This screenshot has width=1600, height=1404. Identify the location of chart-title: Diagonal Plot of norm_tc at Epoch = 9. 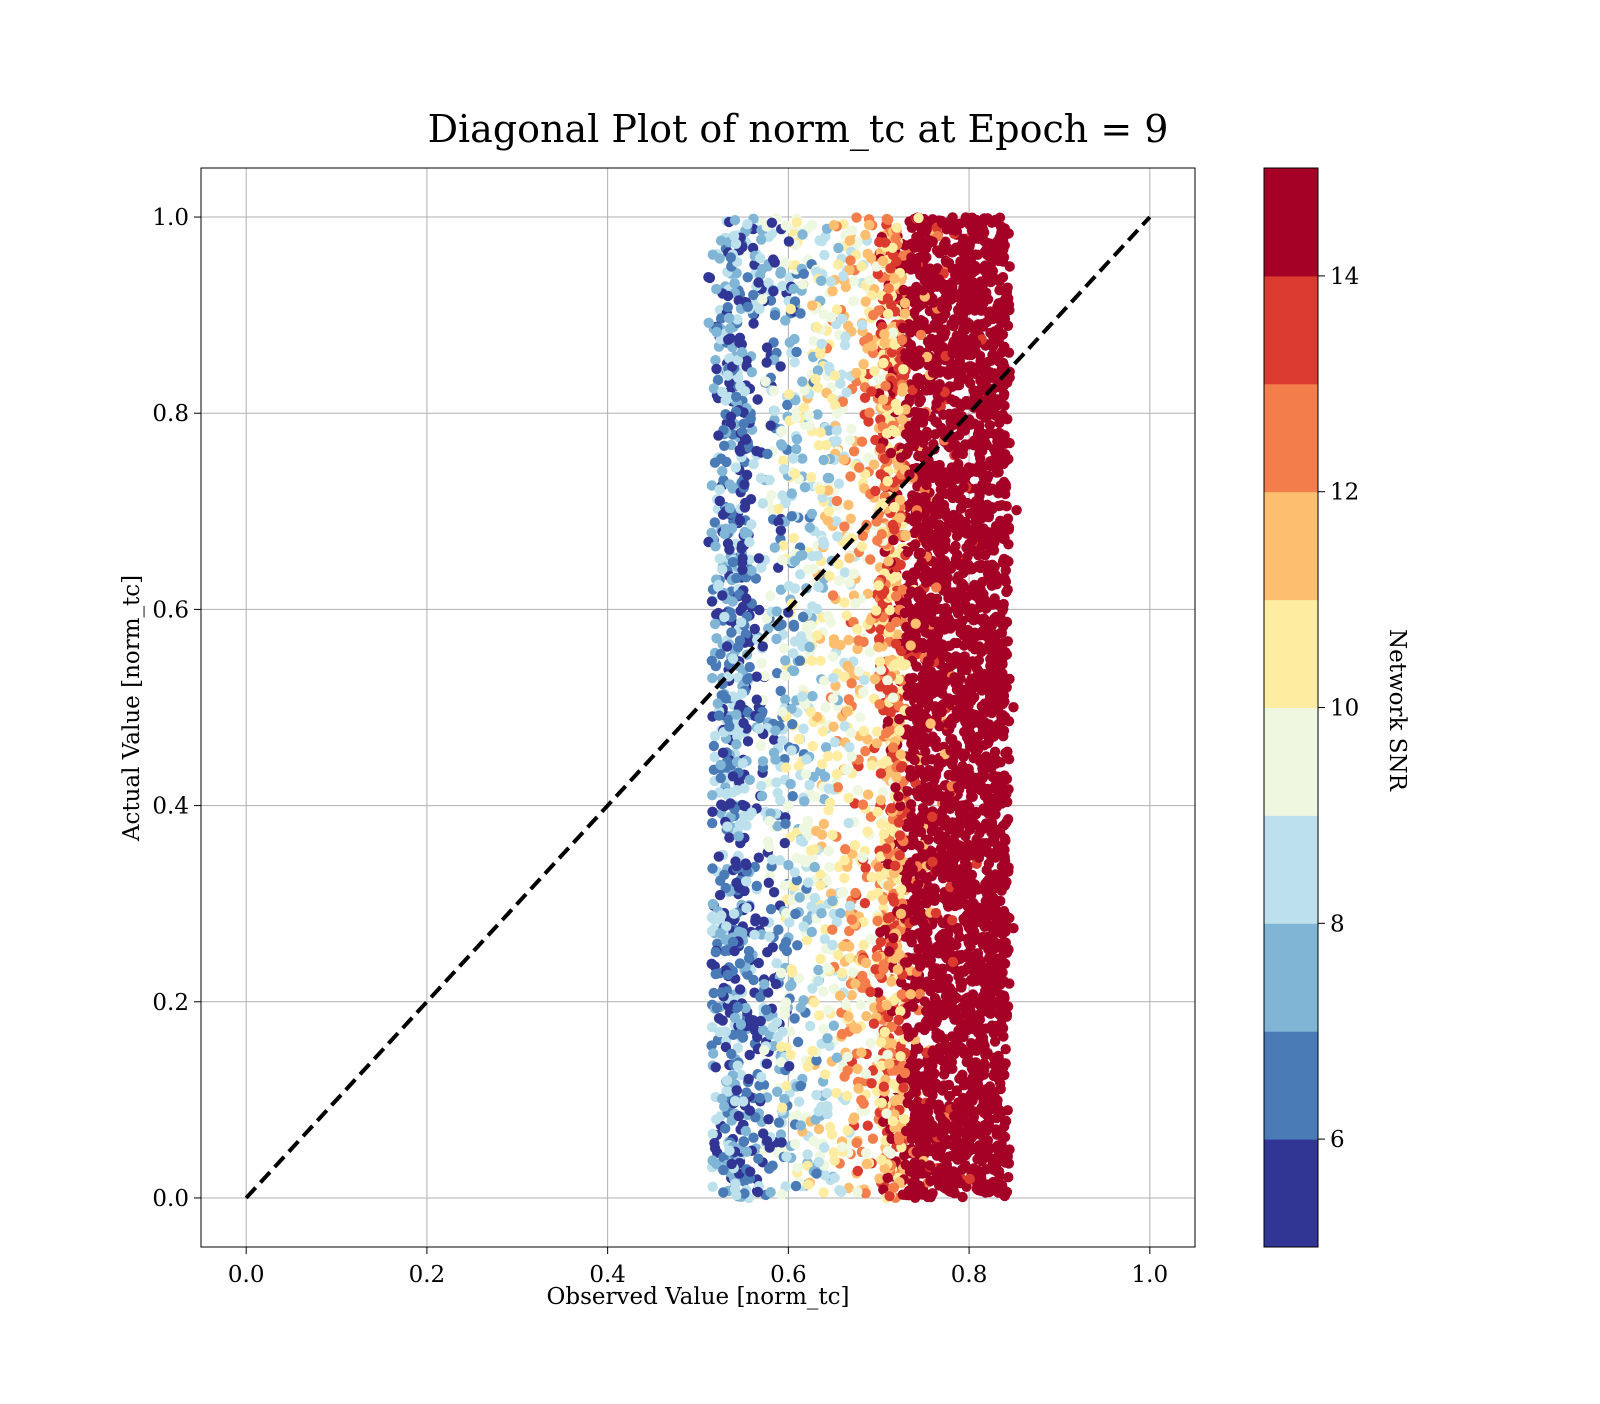
(798, 129).